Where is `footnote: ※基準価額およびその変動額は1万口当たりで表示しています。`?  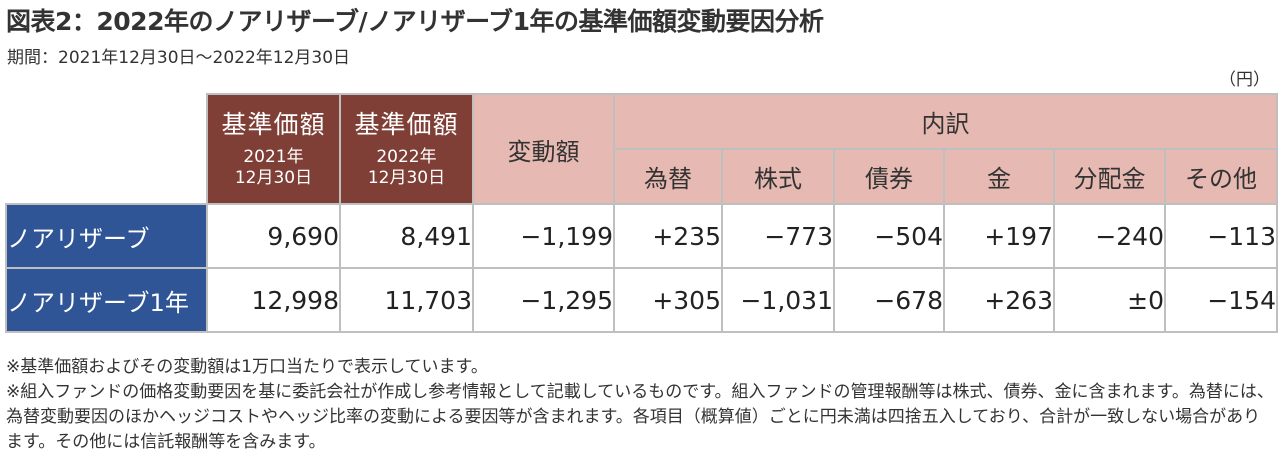
footnote: ※基準価額およびその変動額は1万口当たりで表示しています。 is located at coordinates (247, 367).